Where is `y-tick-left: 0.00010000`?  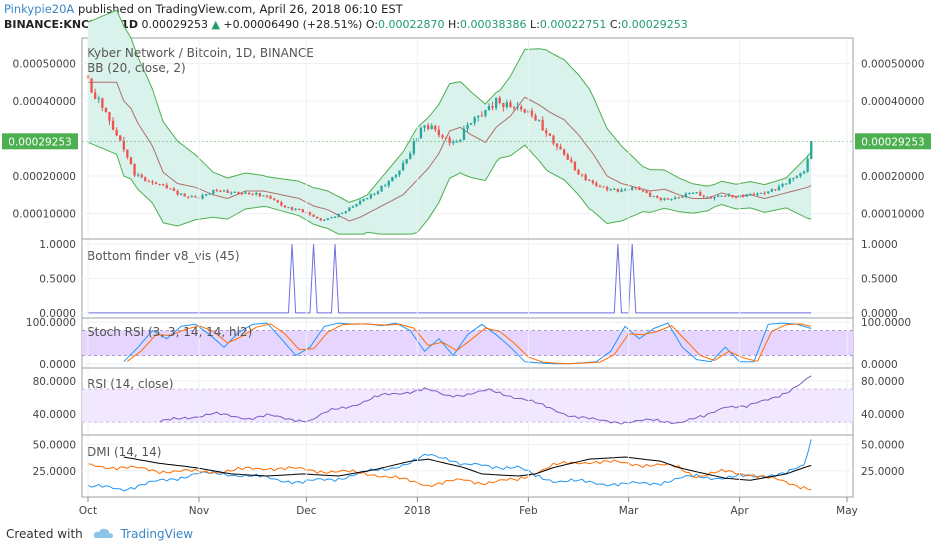 y-tick-left: 0.00010000 is located at coordinates (44, 215).